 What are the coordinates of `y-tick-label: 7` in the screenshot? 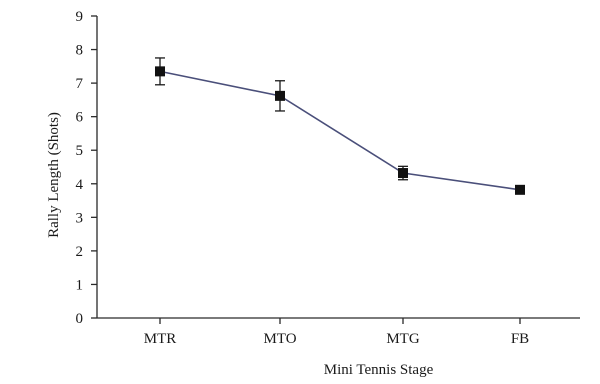 It's located at (80, 84).